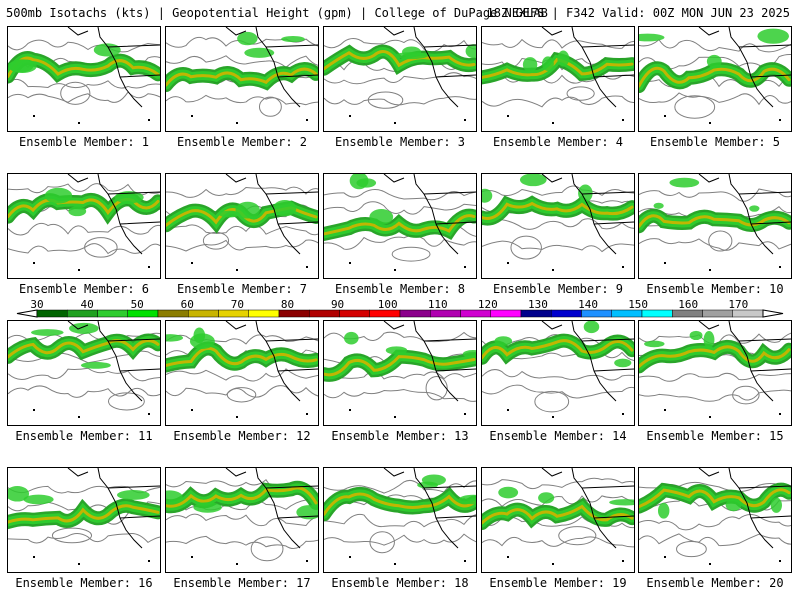  Describe the element at coordinates (242, 436) in the screenshot. I see `ensemble-member-label: Ensemble Member: 12` at that location.